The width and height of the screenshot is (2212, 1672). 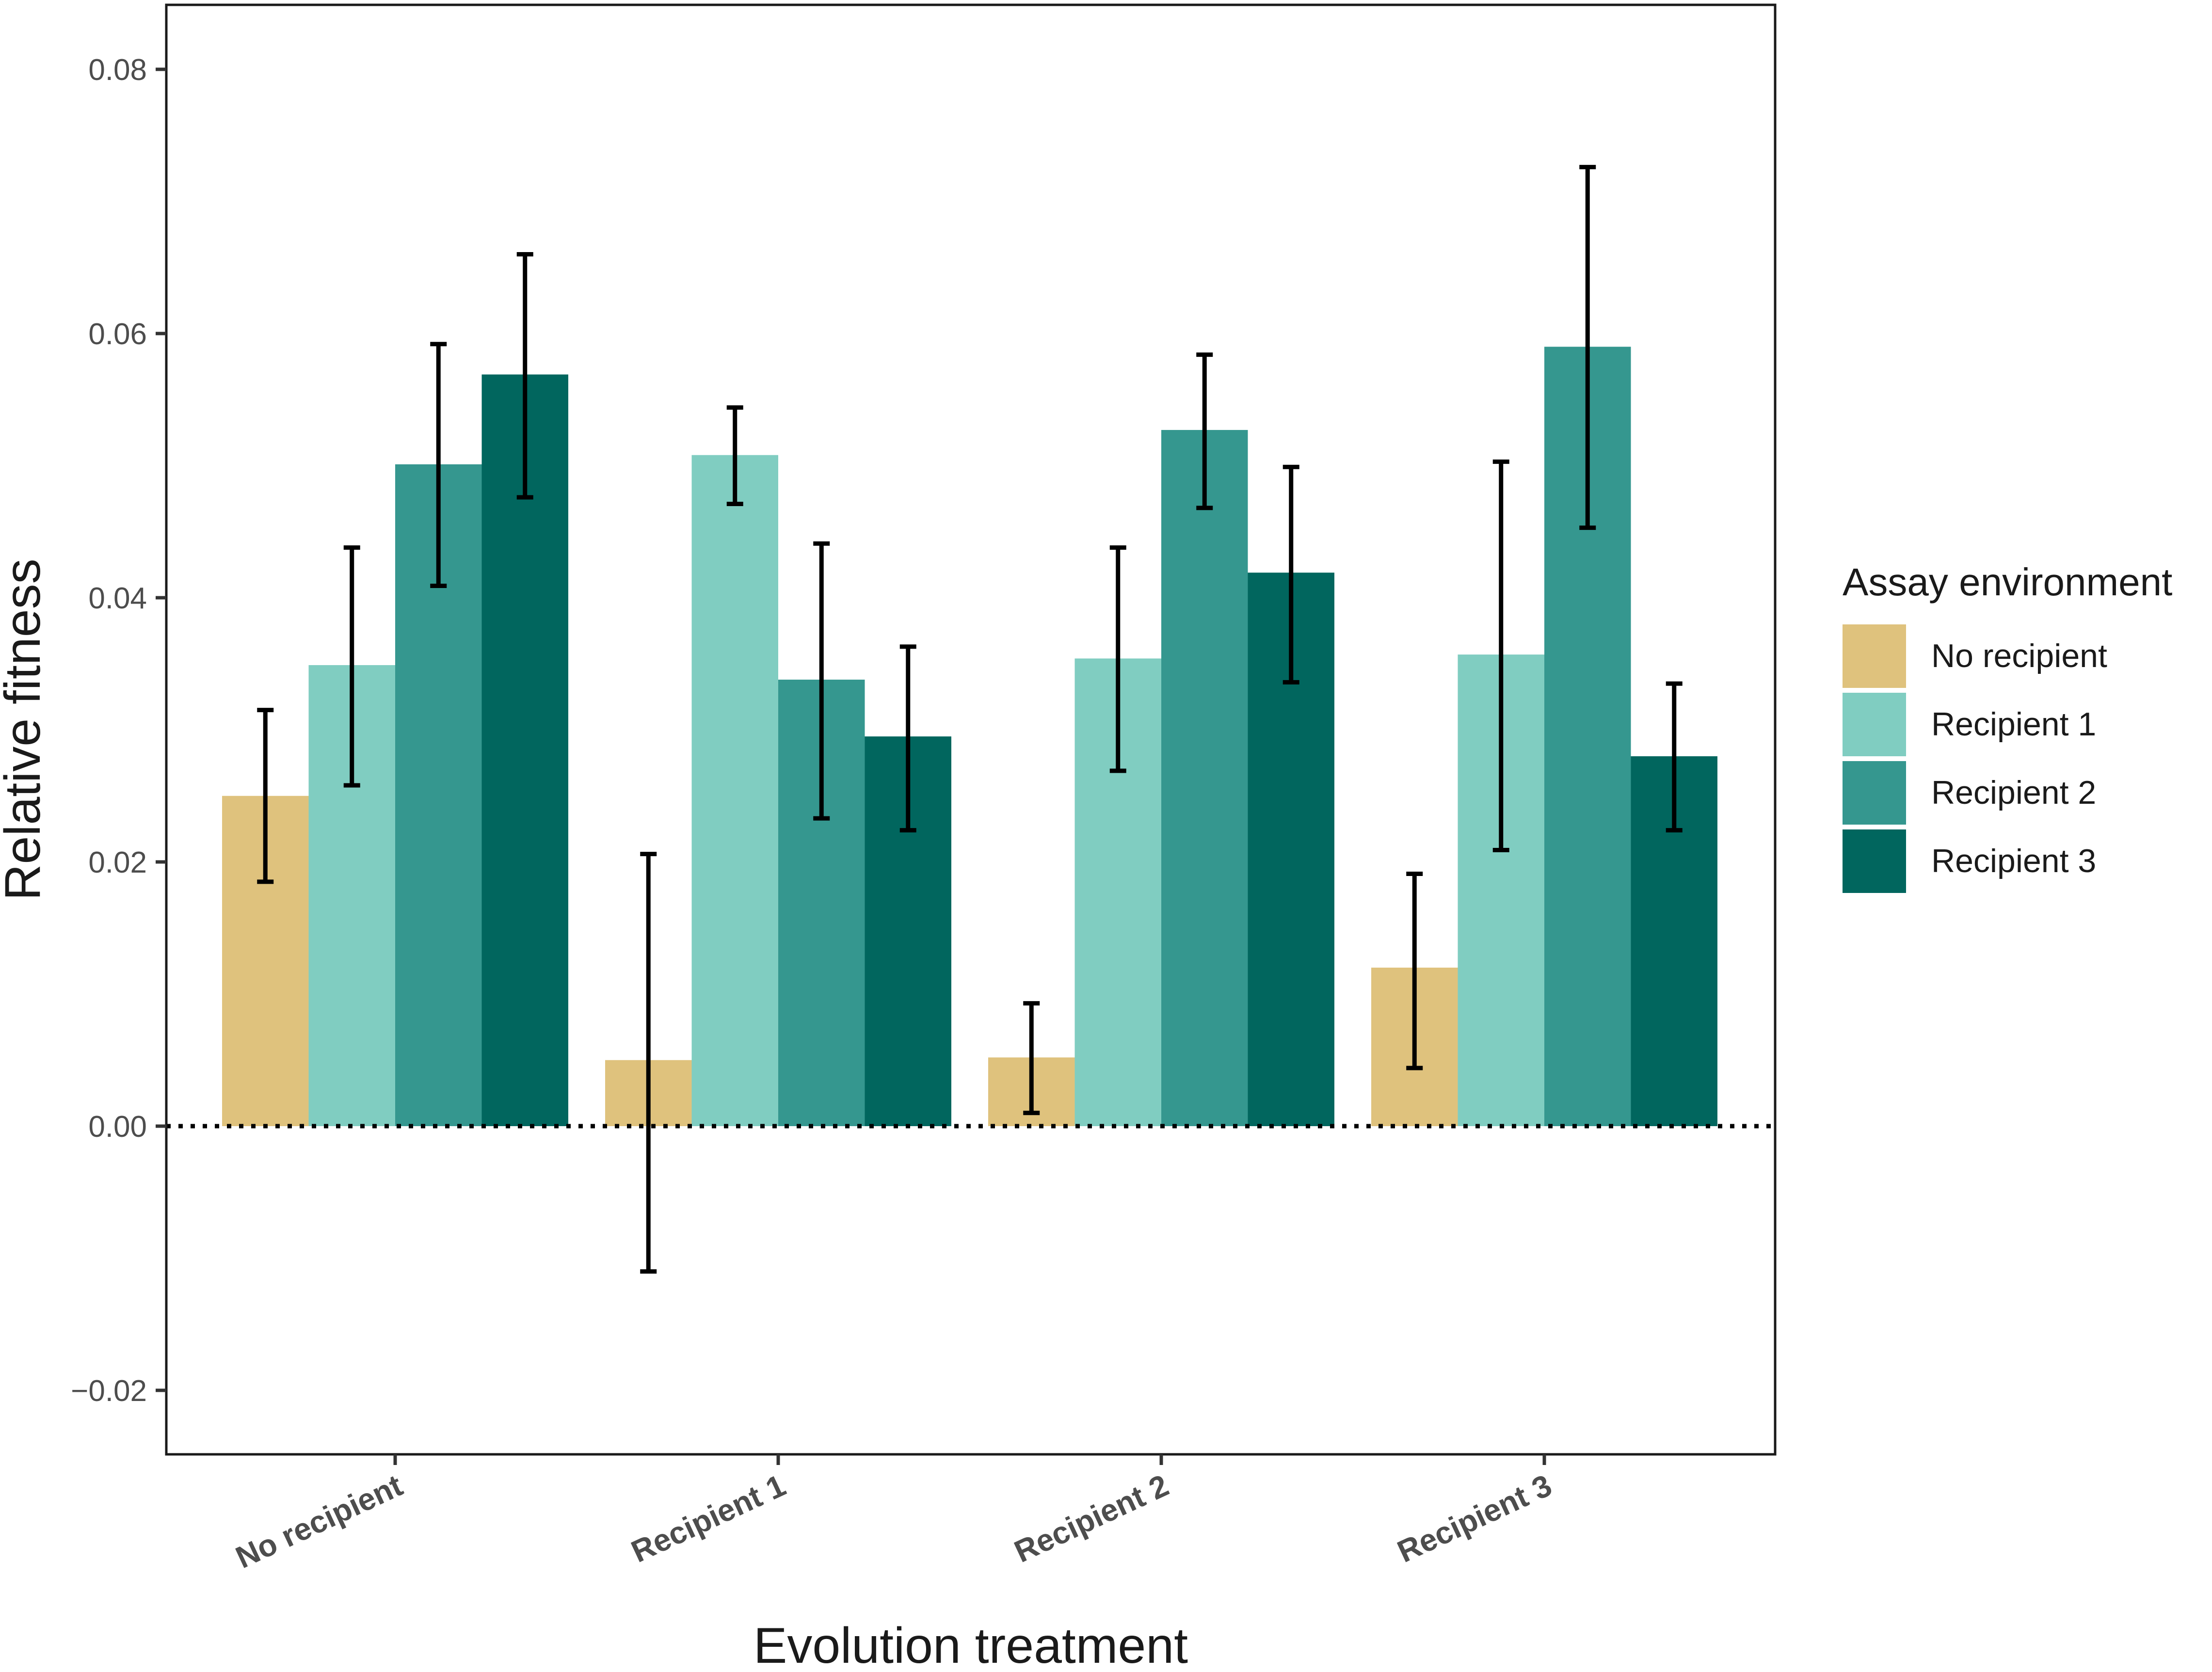 I want to click on legend-title: Assay environment, so click(x=2007, y=582).